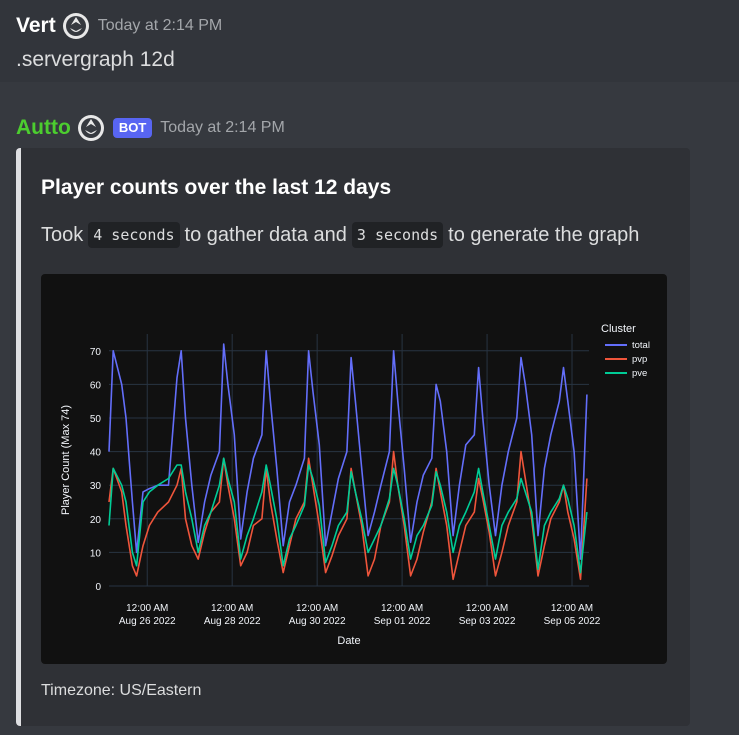  What do you see at coordinates (66, 460) in the screenshot?
I see `y-axis-label: Player Count (Max 74)` at bounding box center [66, 460].